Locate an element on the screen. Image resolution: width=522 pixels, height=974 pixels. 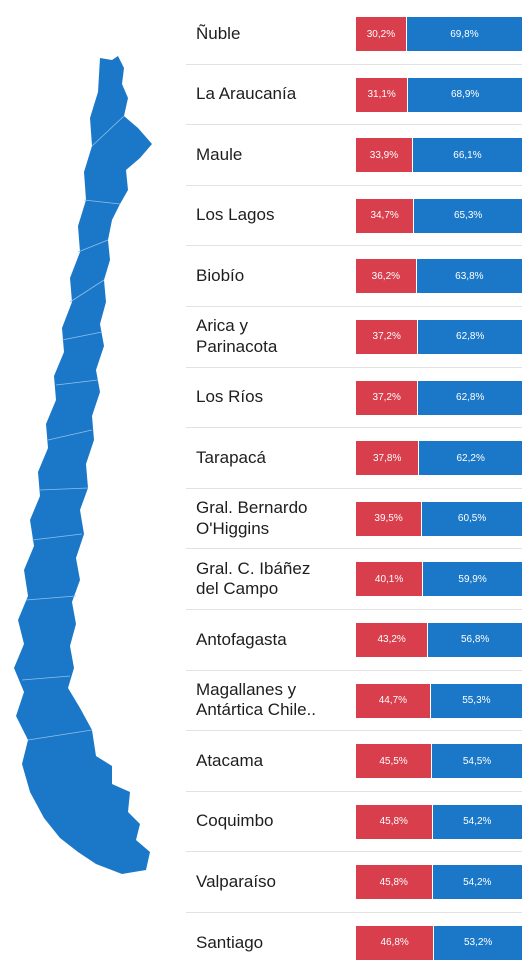
region-row: Atacama 45,5% 54,5% is located at coordinates (354, 761).